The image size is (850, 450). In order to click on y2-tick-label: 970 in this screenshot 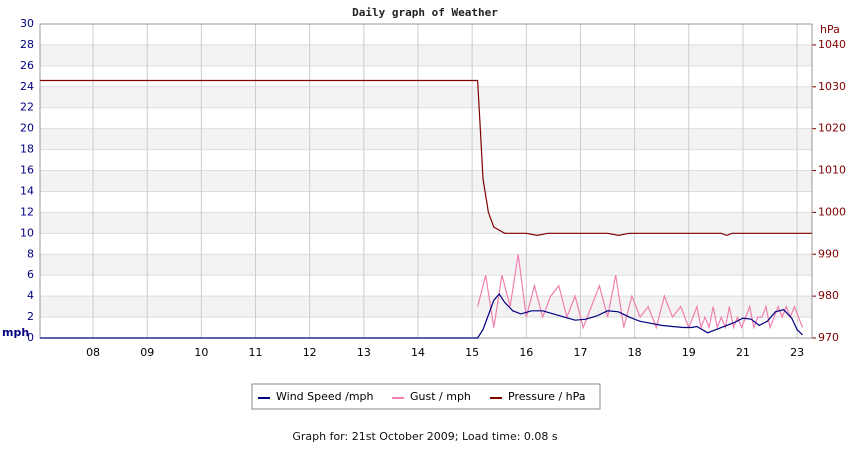, I will do `click(828, 337)`.